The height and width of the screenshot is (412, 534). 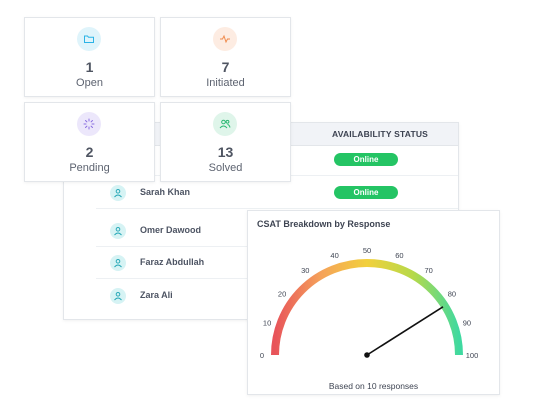 I want to click on stat-label: Initiated, so click(x=225, y=83).